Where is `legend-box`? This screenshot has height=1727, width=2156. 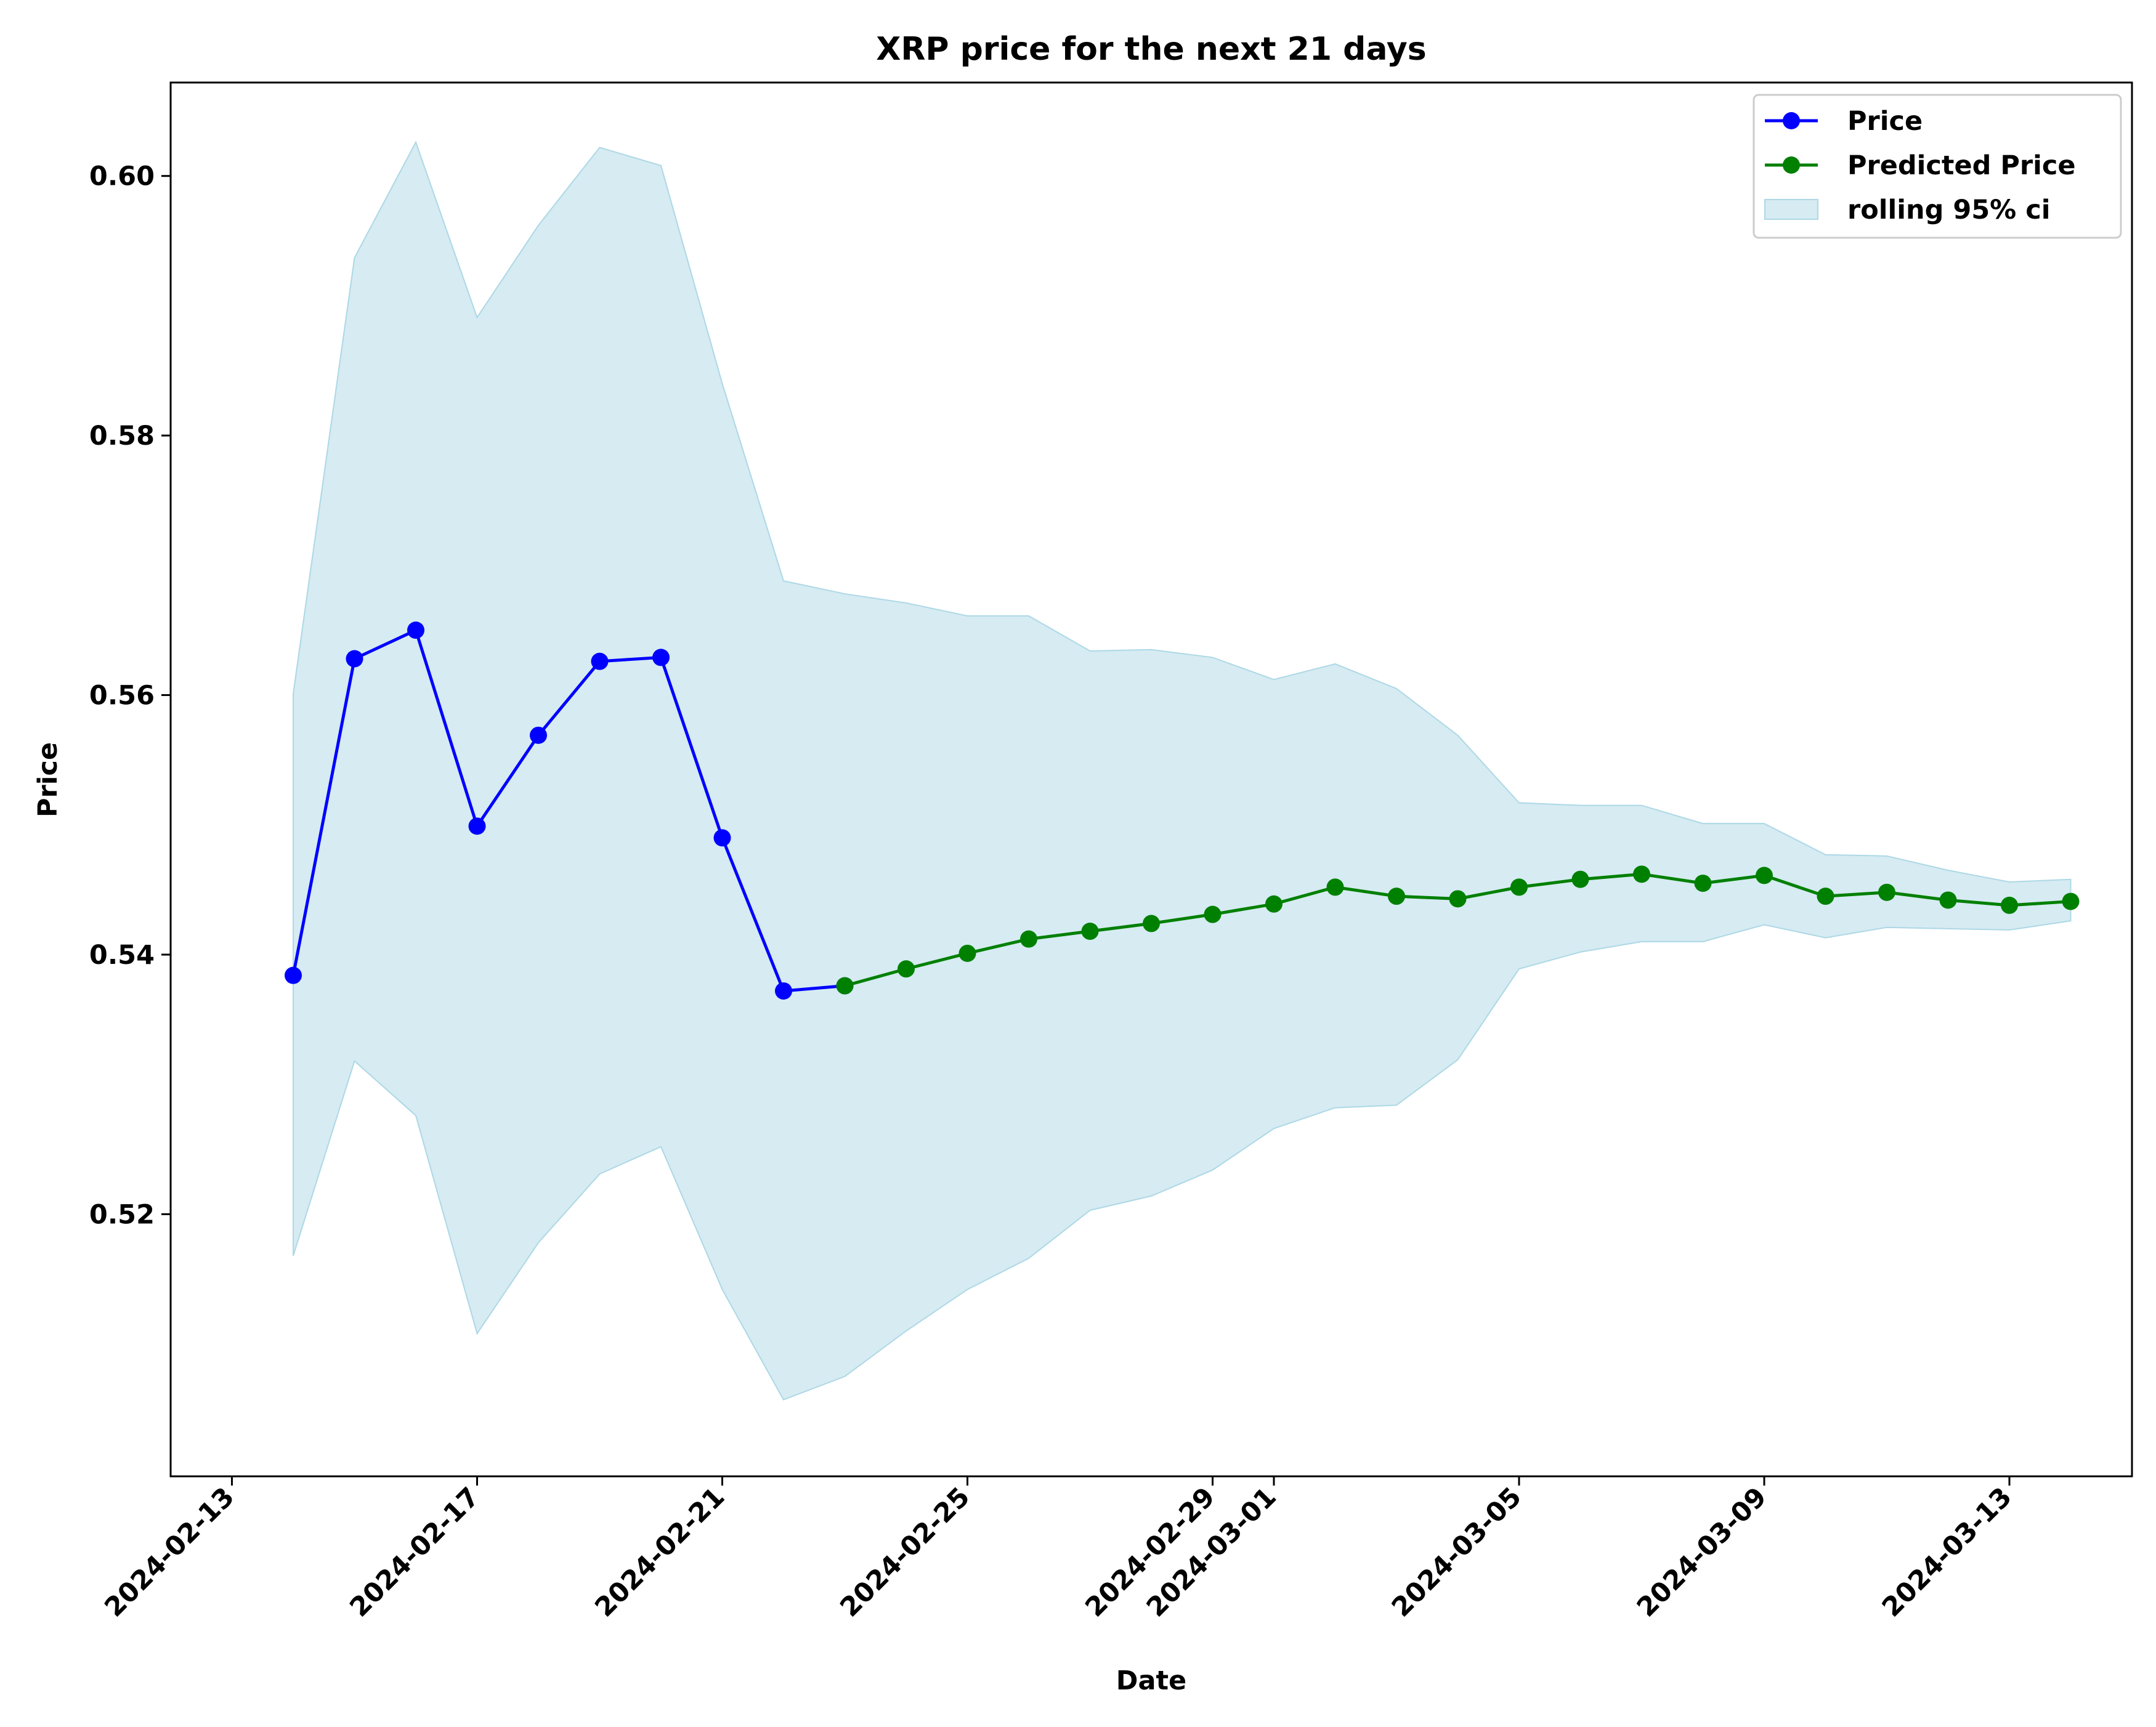
legend-box is located at coordinates (1937, 166).